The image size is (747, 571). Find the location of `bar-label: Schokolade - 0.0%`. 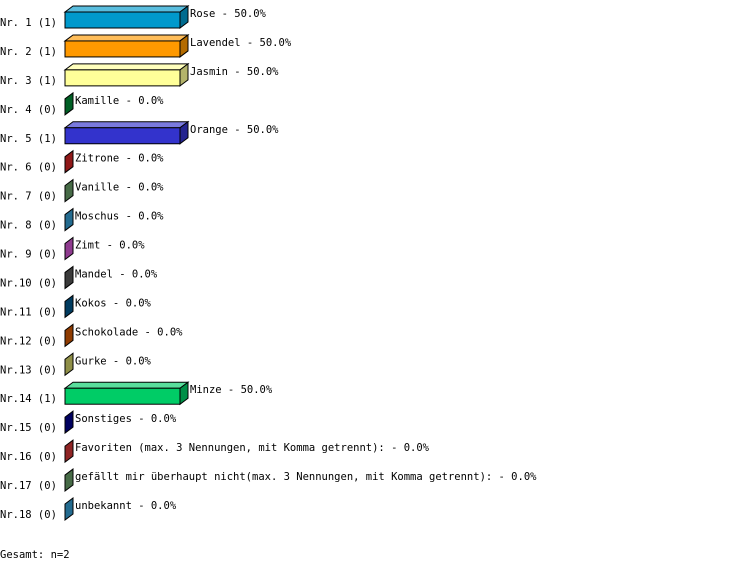

bar-label: Schokolade - 0.0% is located at coordinates (129, 332).